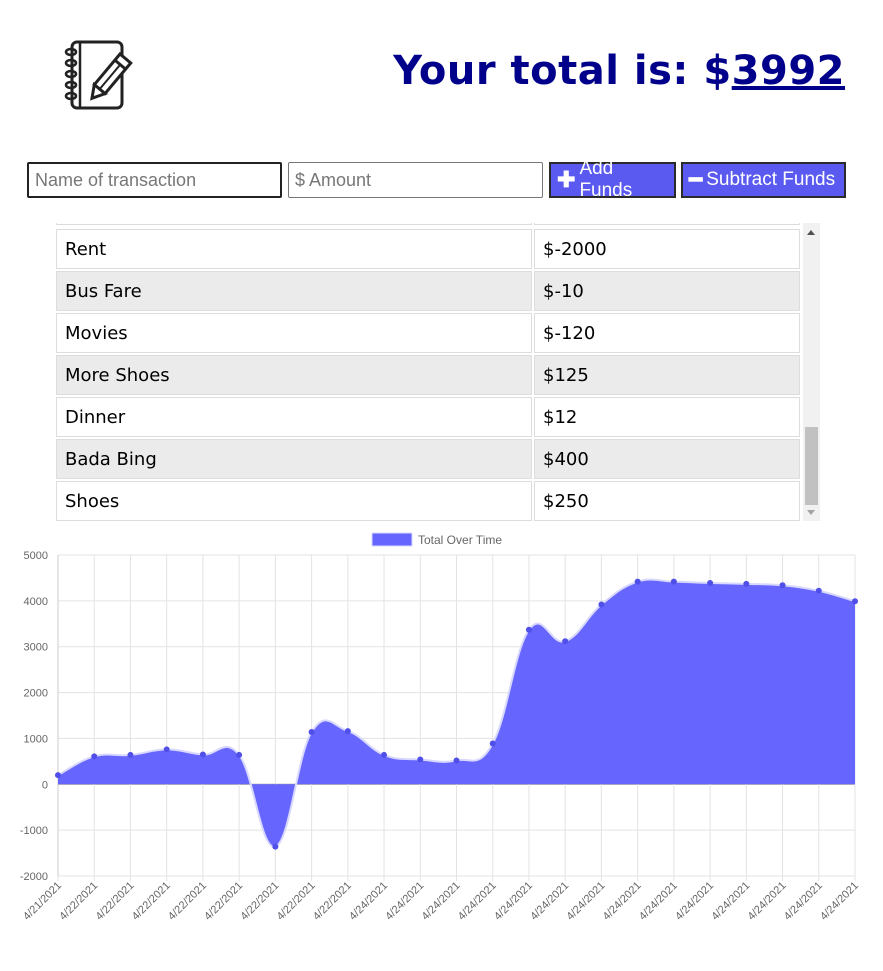  What do you see at coordinates (392, 539) in the screenshot?
I see `legend-swatch` at bounding box center [392, 539].